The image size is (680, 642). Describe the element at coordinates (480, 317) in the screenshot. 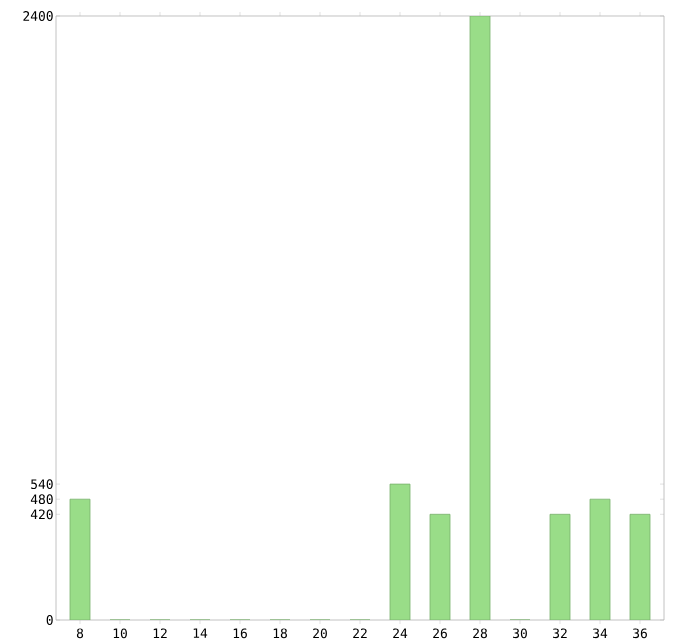

I see `bar` at that location.